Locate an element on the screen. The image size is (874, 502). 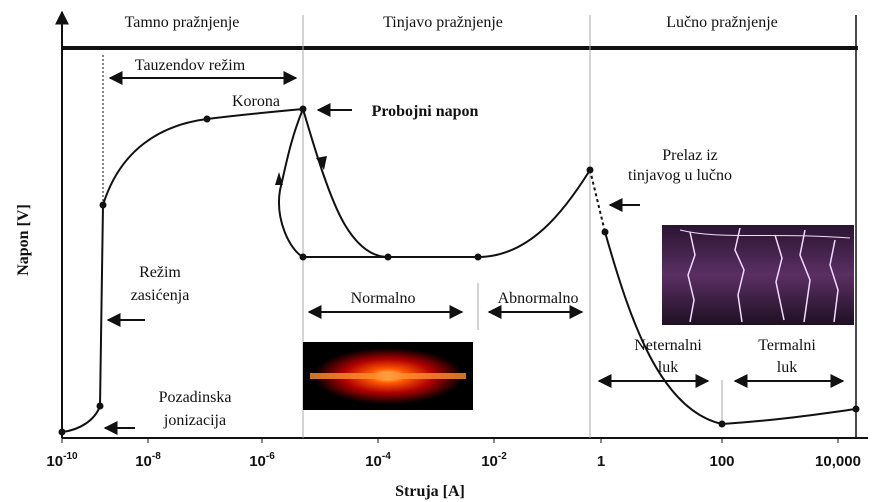
annotation: Tauzendov režim is located at coordinates (190, 65).